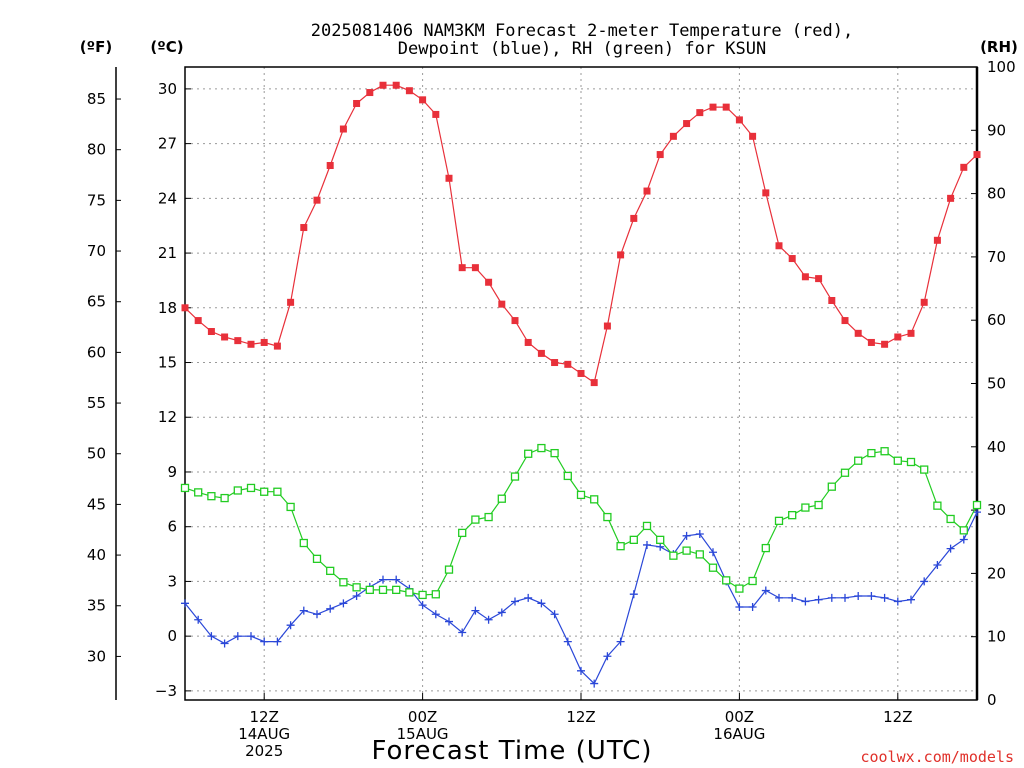 The image size is (1024, 768). Describe the element at coordinates (167, 253) in the screenshot. I see `celsius-tick-label: 21` at that location.